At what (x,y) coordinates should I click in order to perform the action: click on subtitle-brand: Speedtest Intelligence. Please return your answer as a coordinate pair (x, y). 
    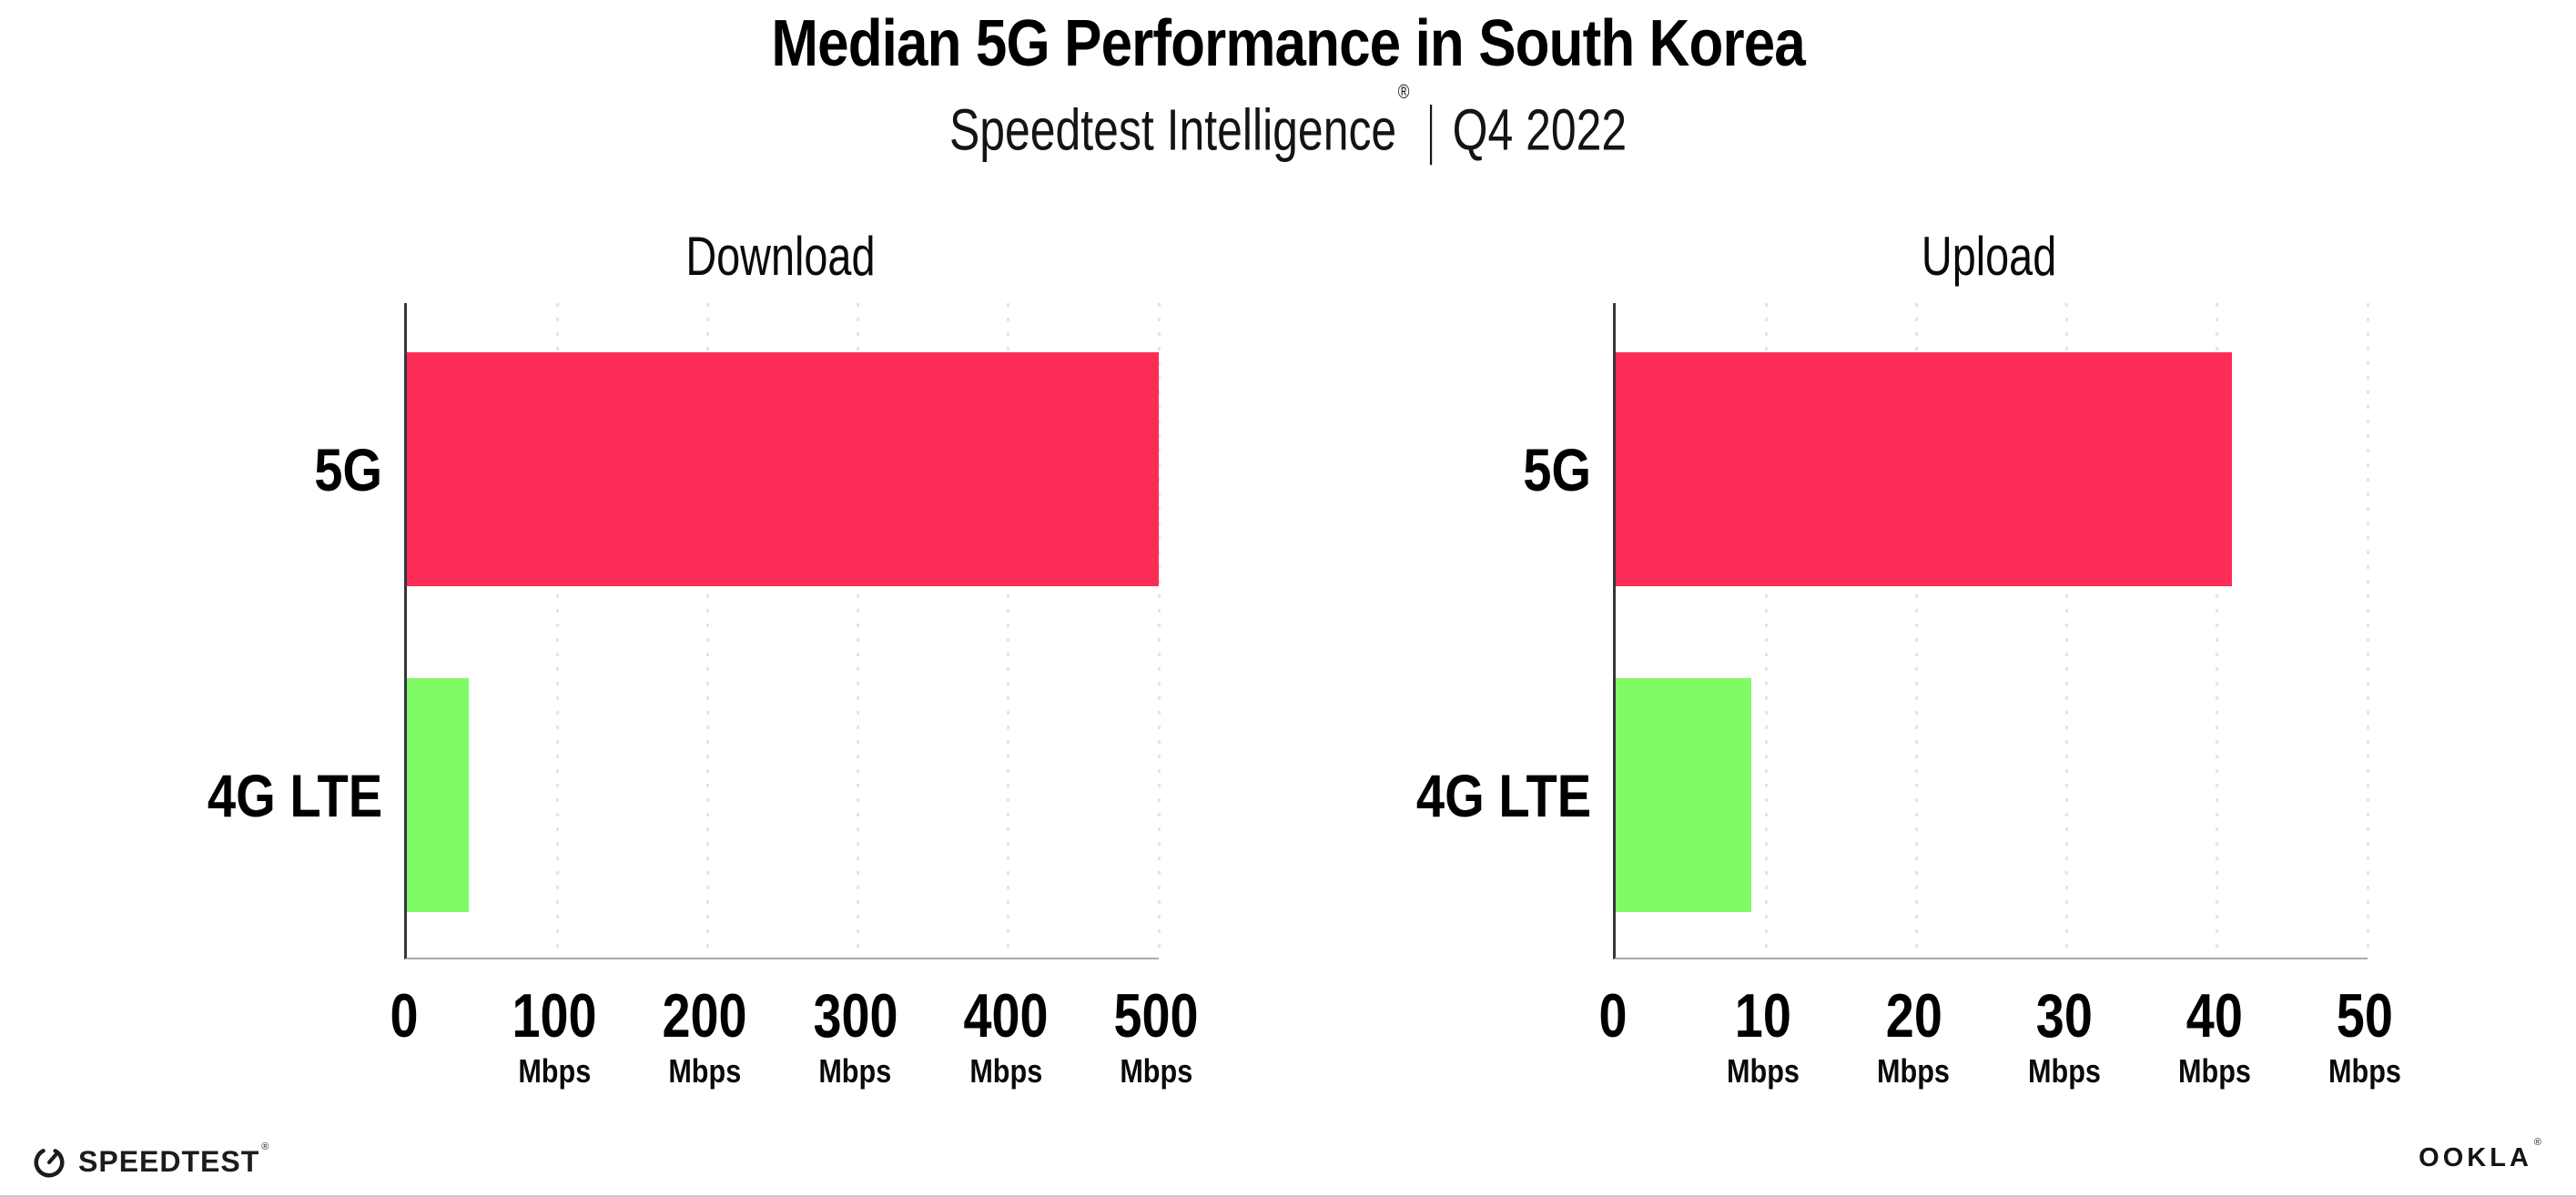
    Looking at the image, I should click on (1172, 130).